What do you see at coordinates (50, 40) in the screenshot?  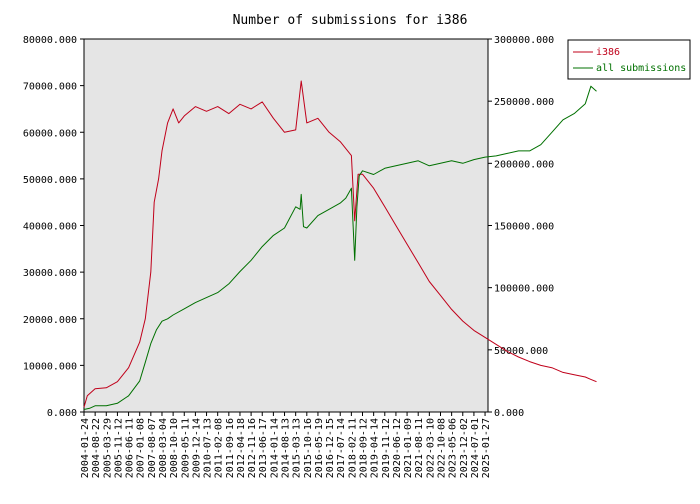 I see `y-left-tick-label: 80000.000` at bounding box center [50, 40].